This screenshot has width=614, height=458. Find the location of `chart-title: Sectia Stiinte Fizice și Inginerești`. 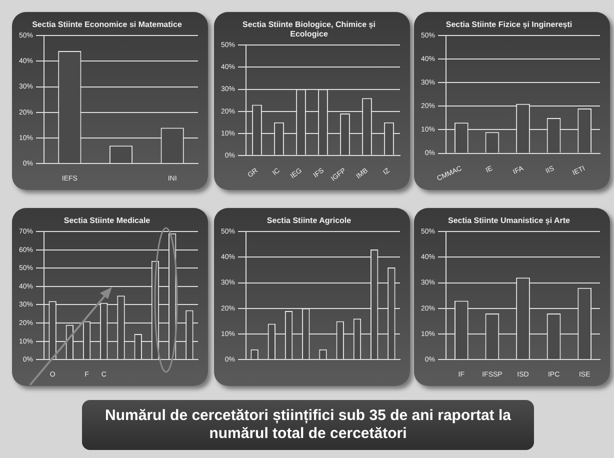

chart-title: Sectia Stiinte Fizice și Inginerești is located at coordinates (509, 25).